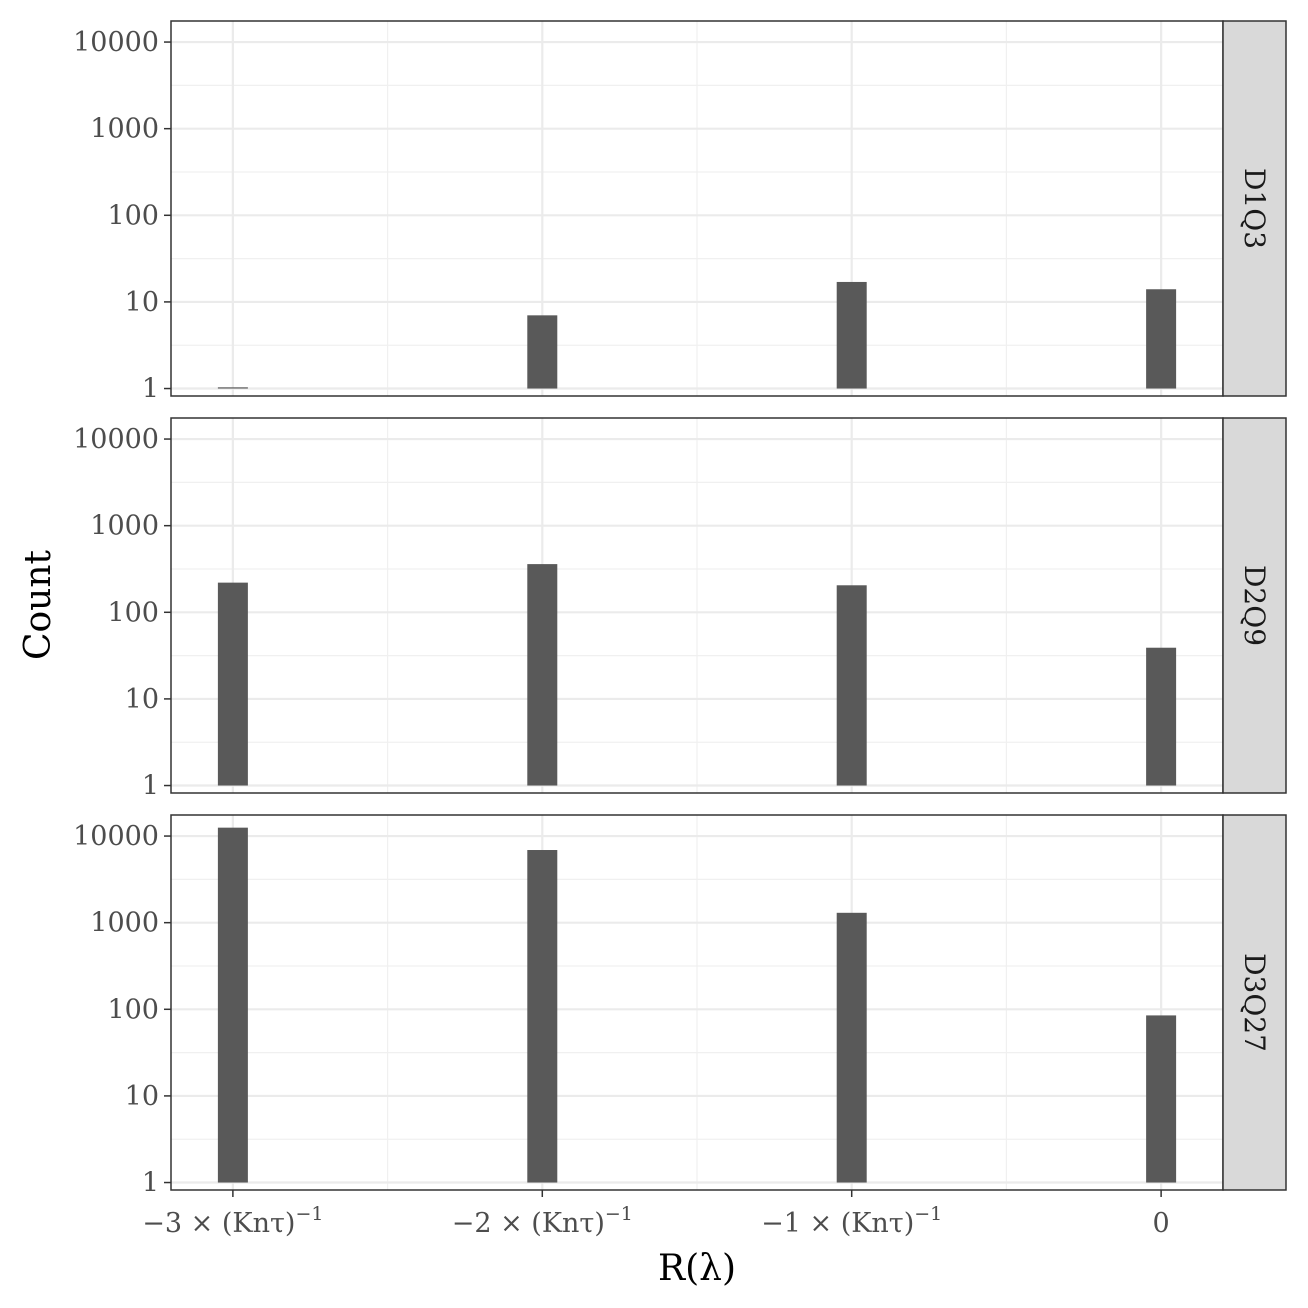 The height and width of the screenshot is (1308, 1308). I want to click on x-axis-title: R(λ), so click(697, 1268).